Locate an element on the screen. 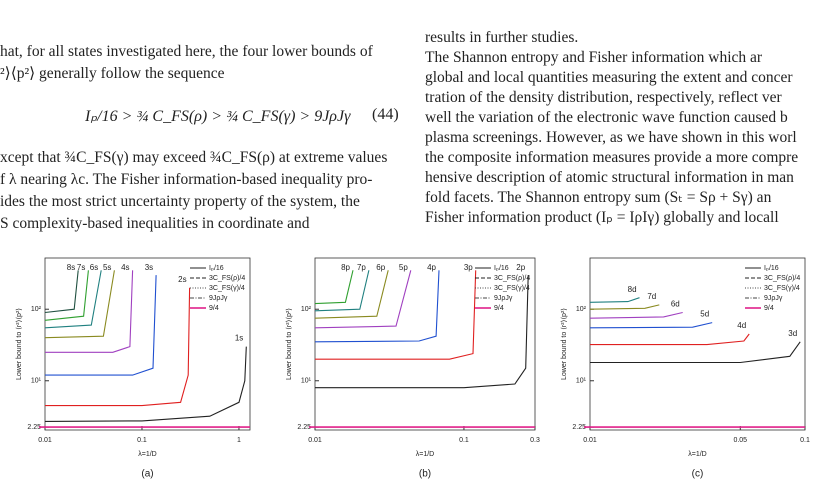  curve-label: 5s is located at coordinates (107, 267).